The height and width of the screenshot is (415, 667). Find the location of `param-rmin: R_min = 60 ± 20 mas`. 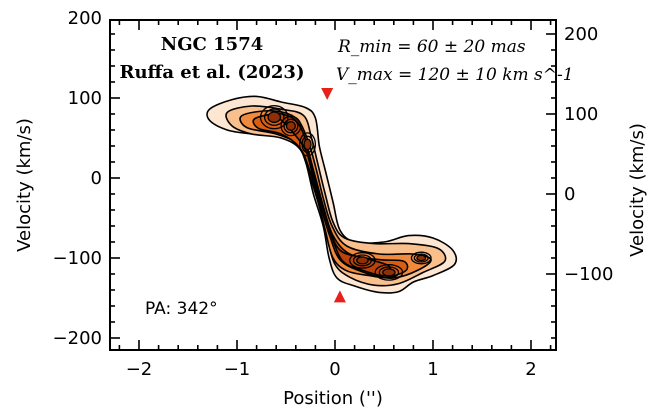

param-rmin: R_min = 60 ± 20 mas is located at coordinates (431, 47).